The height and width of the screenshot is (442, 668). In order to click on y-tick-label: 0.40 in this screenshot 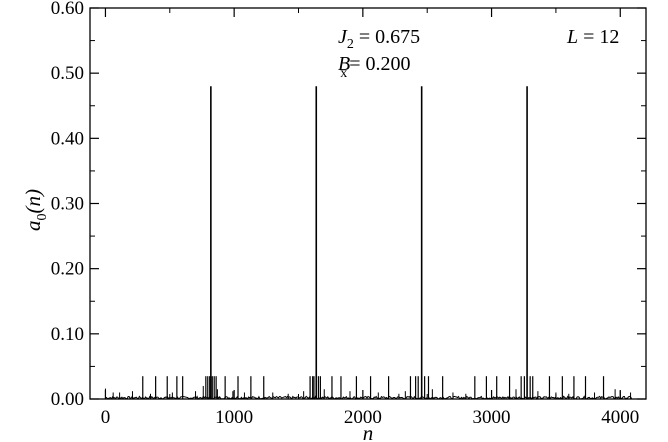, I will do `click(67, 138)`.